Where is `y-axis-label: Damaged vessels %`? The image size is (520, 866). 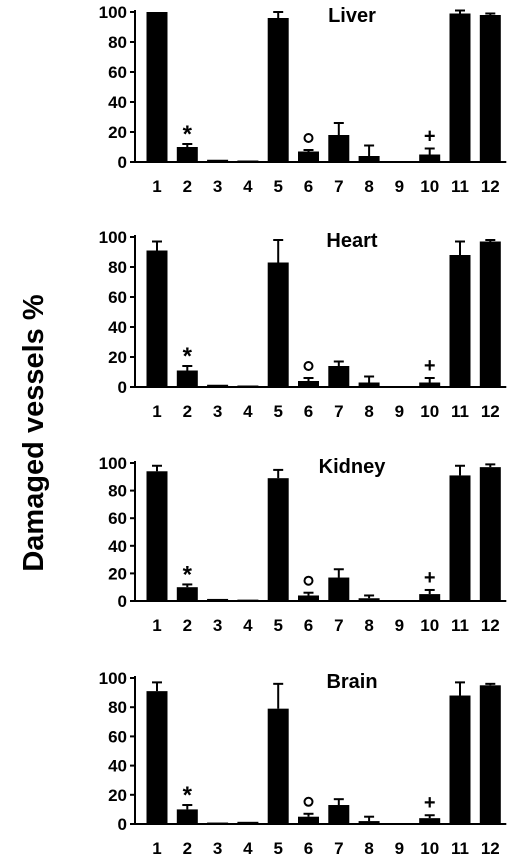
y-axis-label: Damaged vessels % is located at coordinates (34, 432).